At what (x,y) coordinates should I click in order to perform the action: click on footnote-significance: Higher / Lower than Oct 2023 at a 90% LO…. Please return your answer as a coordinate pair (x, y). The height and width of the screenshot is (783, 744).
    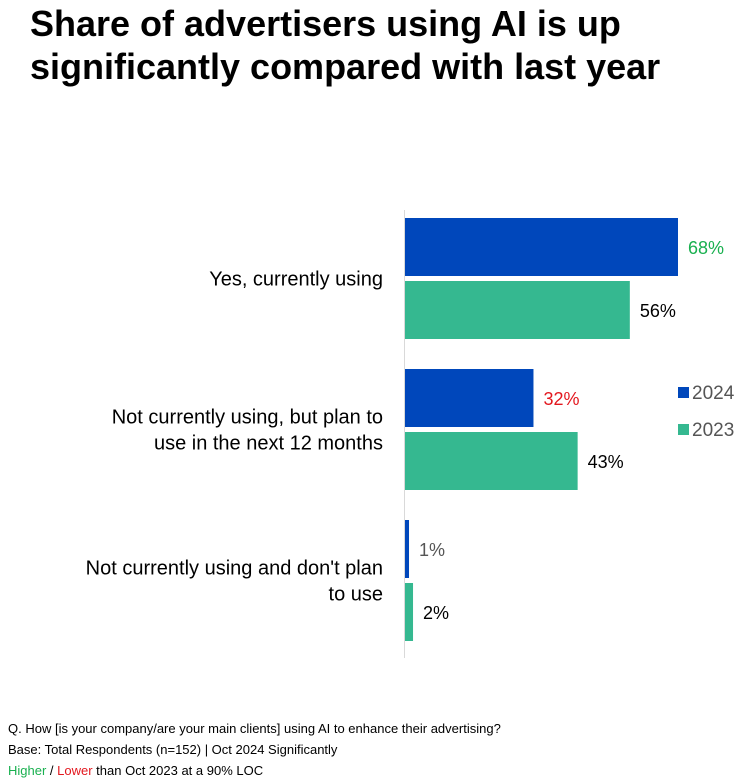
    Looking at the image, I should click on (135, 771).